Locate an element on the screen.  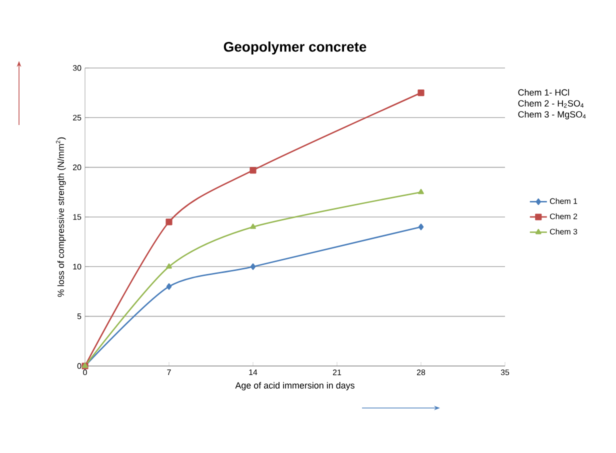
chart-title: Geopolymer concrete is located at coordinates (295, 47).